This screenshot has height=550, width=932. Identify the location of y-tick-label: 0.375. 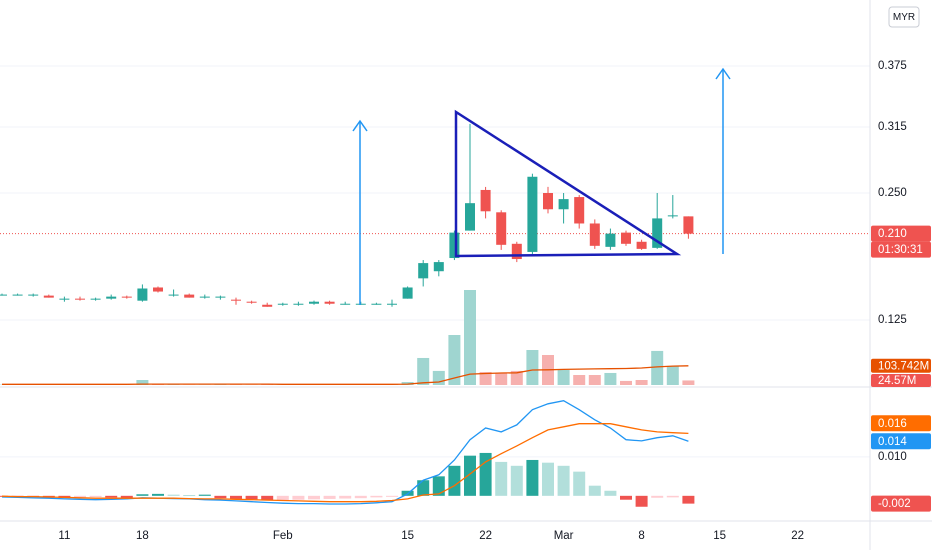
(892, 66).